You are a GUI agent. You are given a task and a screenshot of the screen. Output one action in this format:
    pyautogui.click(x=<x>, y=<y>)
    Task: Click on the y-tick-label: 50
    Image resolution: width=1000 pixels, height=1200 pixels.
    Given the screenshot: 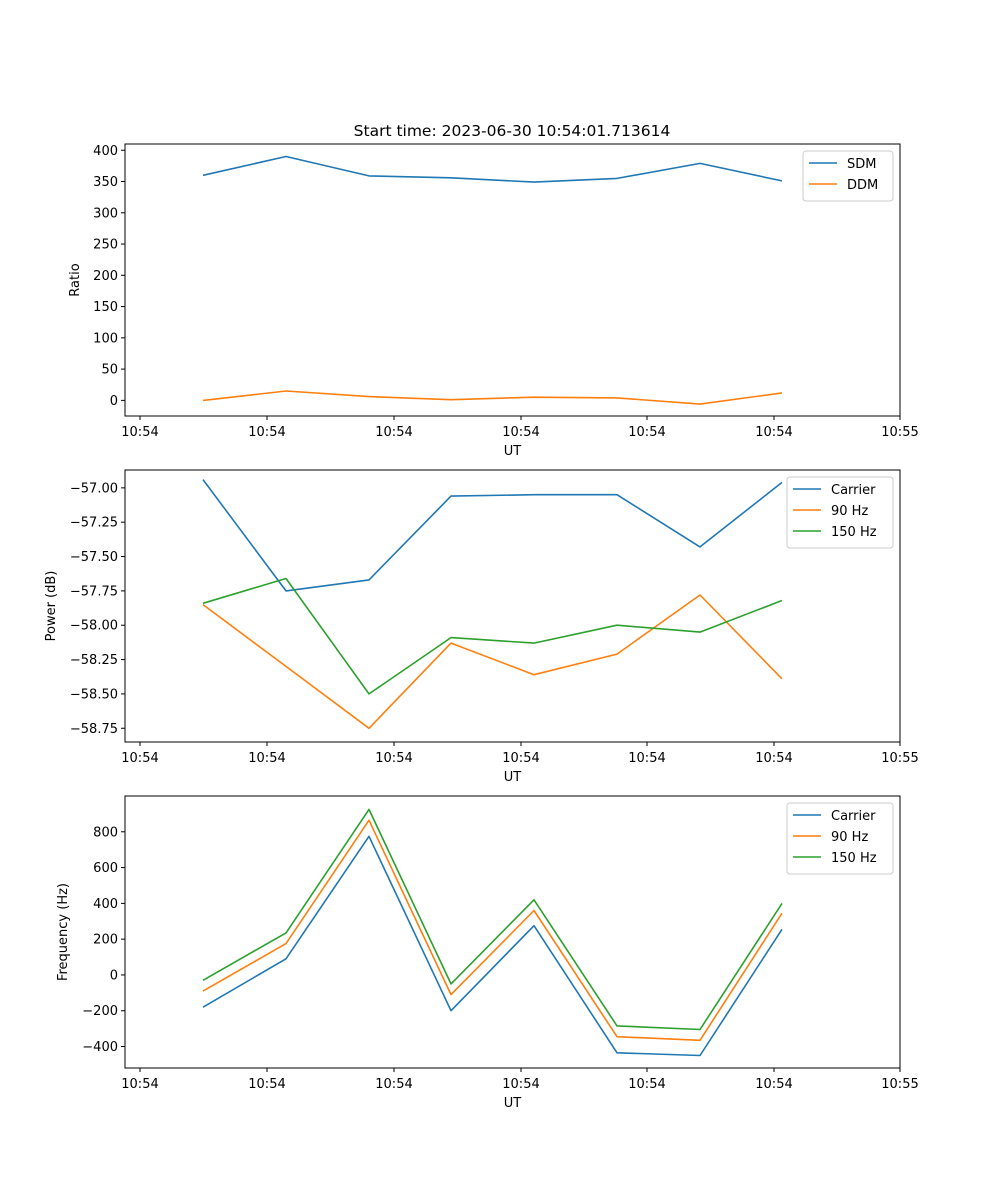 What is the action you would take?
    pyautogui.click(x=109, y=370)
    